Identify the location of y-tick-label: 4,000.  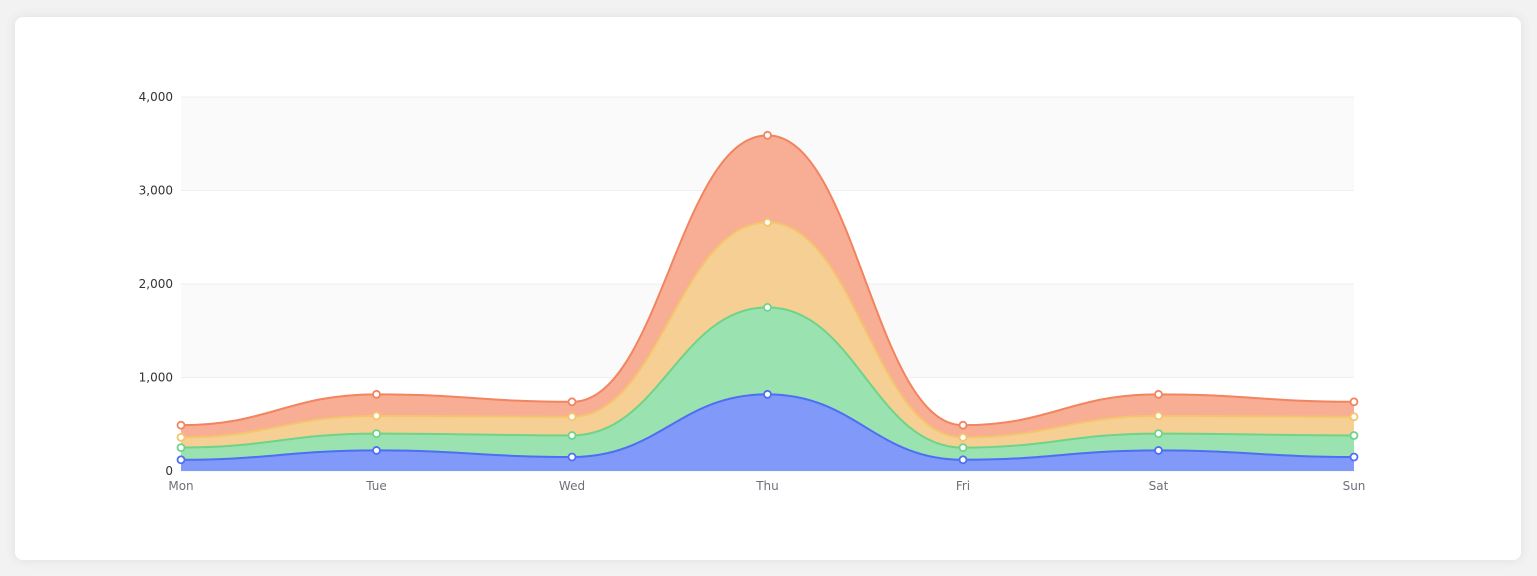
(156, 97).